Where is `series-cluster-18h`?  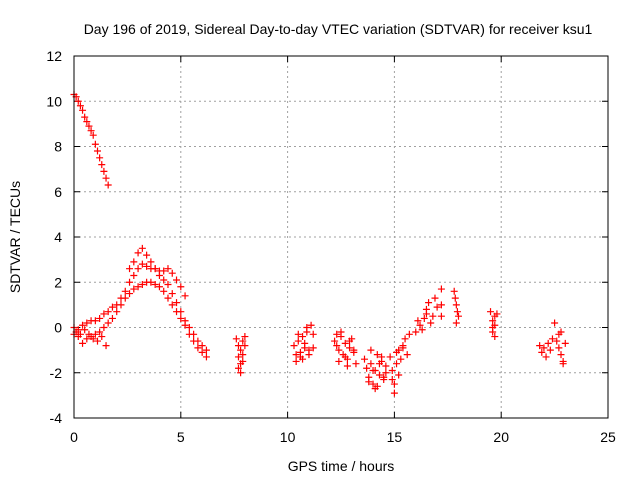 series-cluster-18h is located at coordinates (456, 307).